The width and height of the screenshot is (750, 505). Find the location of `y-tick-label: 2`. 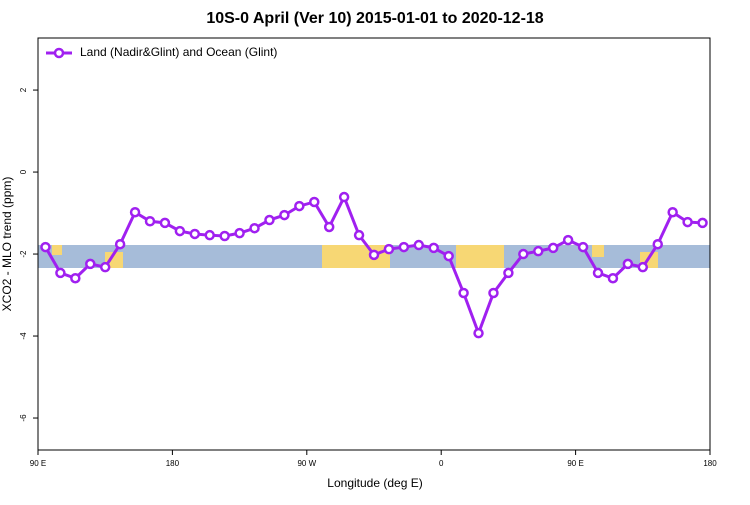

y-tick-label: 2 is located at coordinates (23, 89).